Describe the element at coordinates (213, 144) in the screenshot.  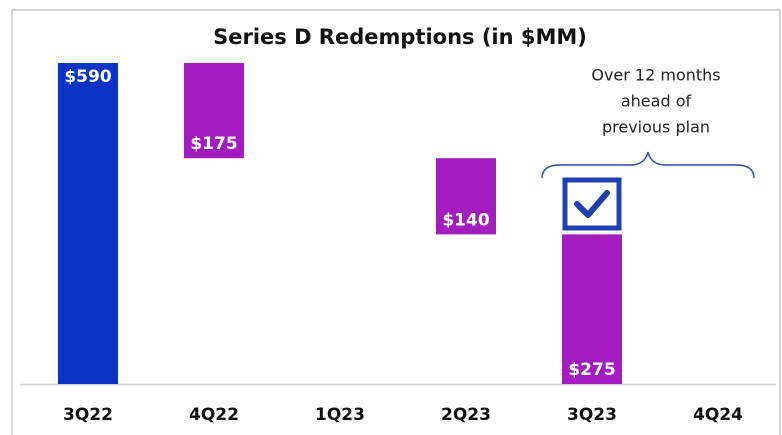
I see `value-label: $175` at that location.